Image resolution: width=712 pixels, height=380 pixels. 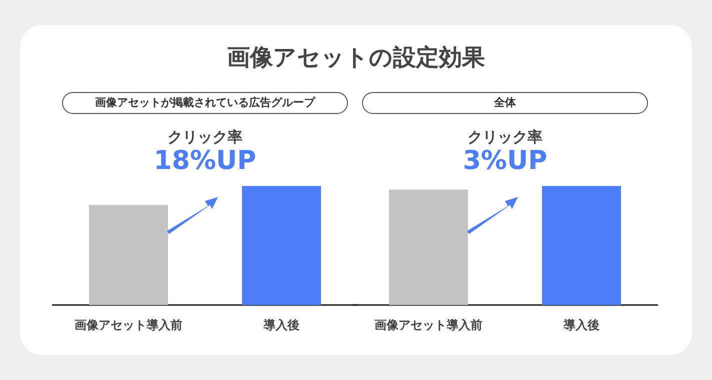 What do you see at coordinates (356, 58) in the screenshot?
I see `text: 画像アセットの設定効果` at bounding box center [356, 58].